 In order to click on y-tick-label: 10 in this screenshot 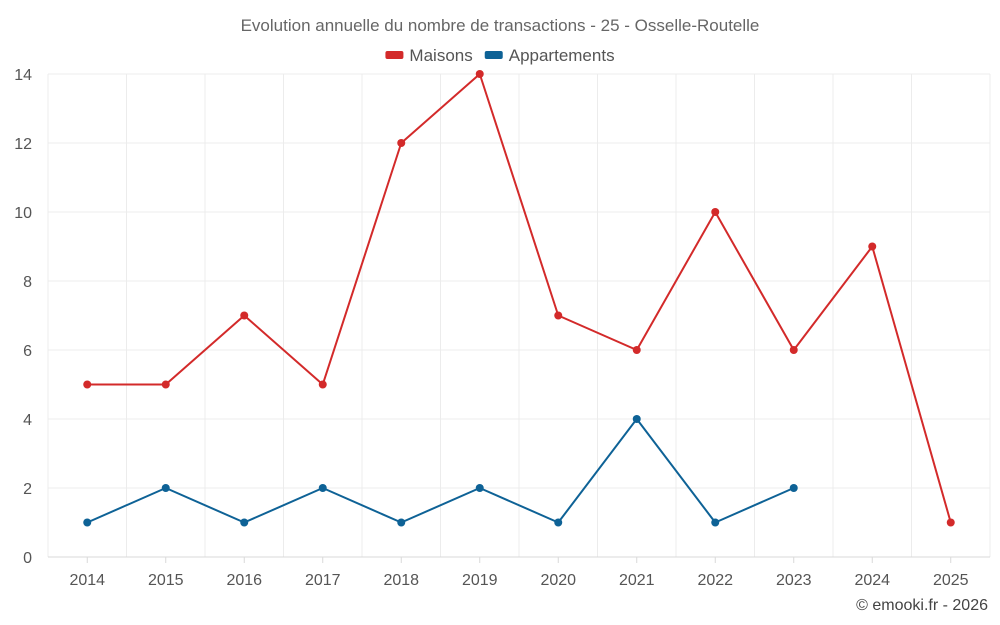, I will do `click(23, 213)`.